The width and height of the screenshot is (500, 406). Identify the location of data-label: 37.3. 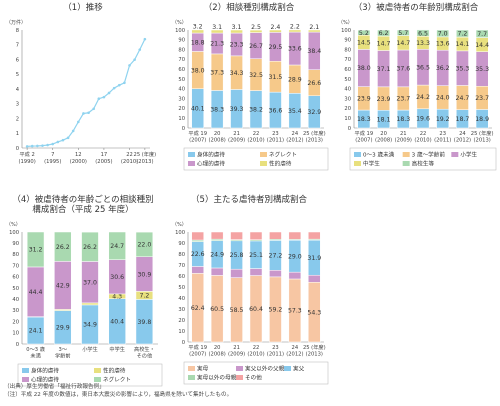
(217, 72).